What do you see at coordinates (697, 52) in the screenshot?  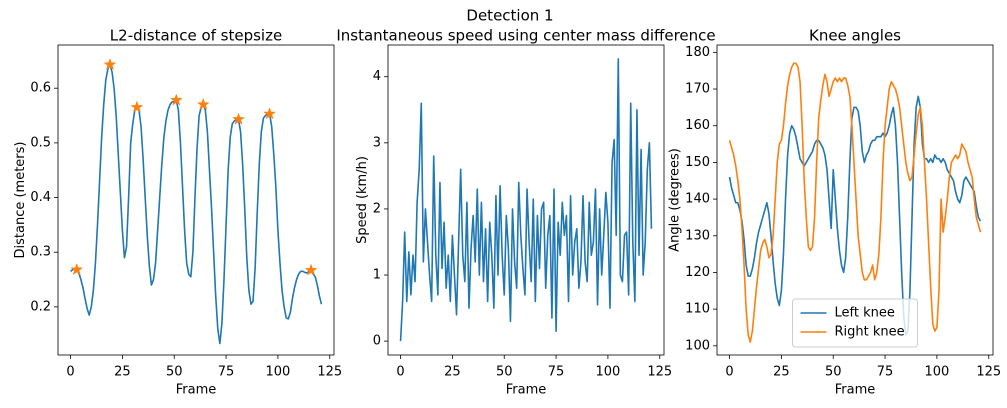 I see `y-tick-label: 180` at bounding box center [697, 52].